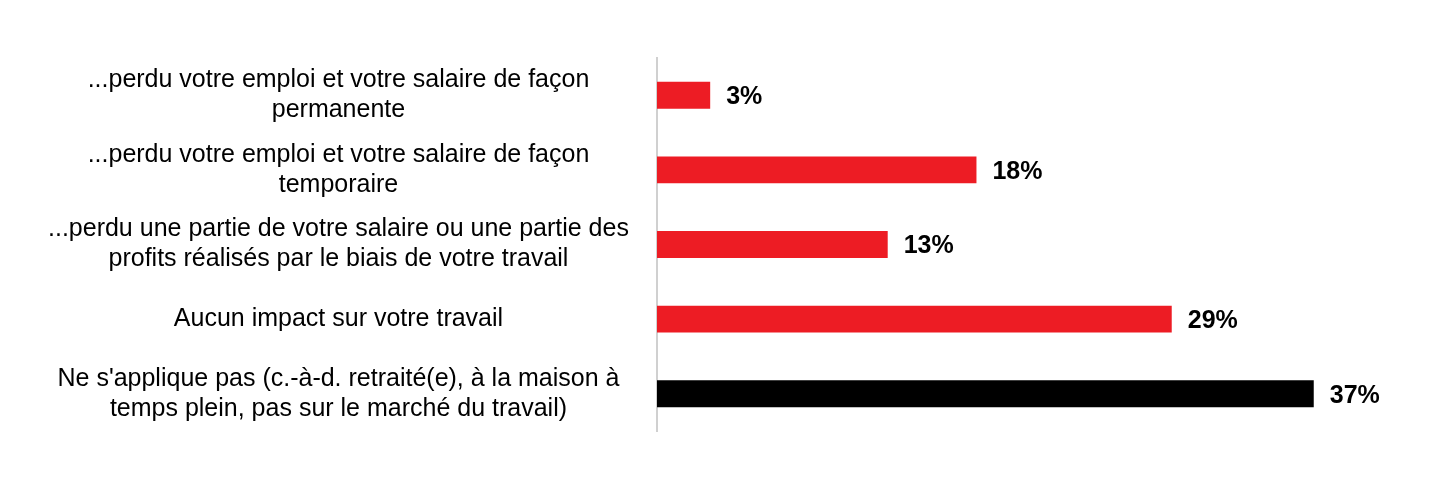 The width and height of the screenshot is (1445, 489). What do you see at coordinates (338, 316) in the screenshot?
I see `y-tick-label: Aucun impact sur votre travail` at bounding box center [338, 316].